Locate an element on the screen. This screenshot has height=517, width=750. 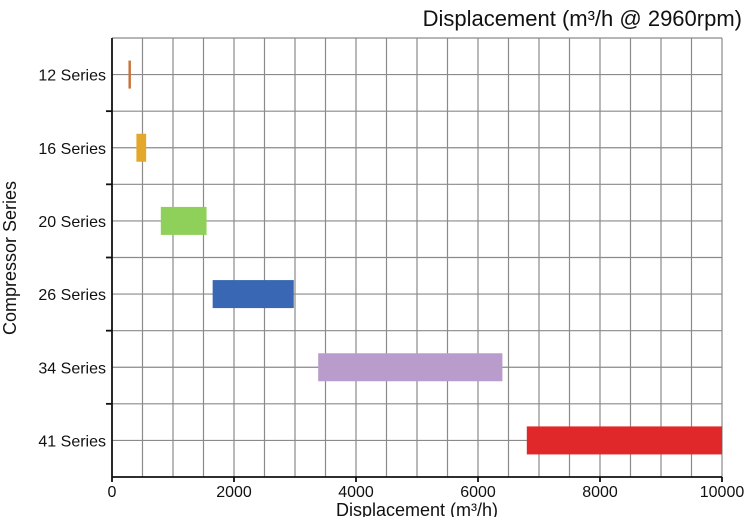
x-tick-label: 4000 is located at coordinates (356, 492).